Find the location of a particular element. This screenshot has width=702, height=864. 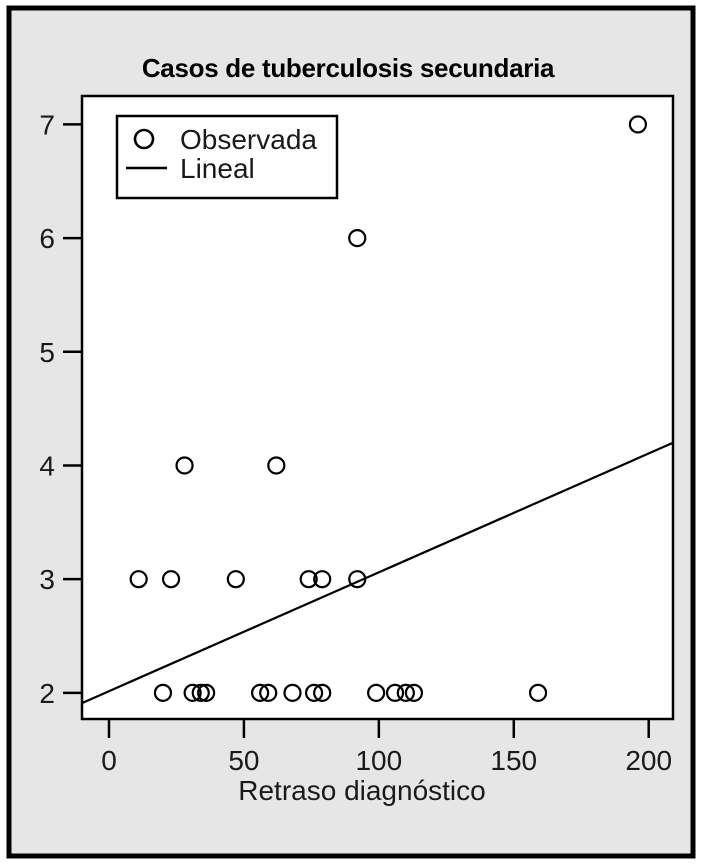

y-tick-label: 6 is located at coordinates (47, 238).